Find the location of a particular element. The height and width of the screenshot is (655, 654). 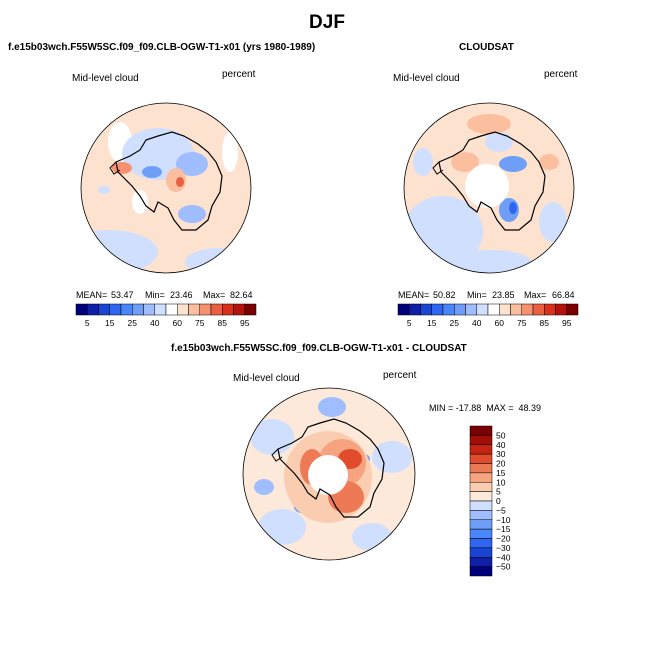

panel1-mean: 53.47 is located at coordinates (122, 295).